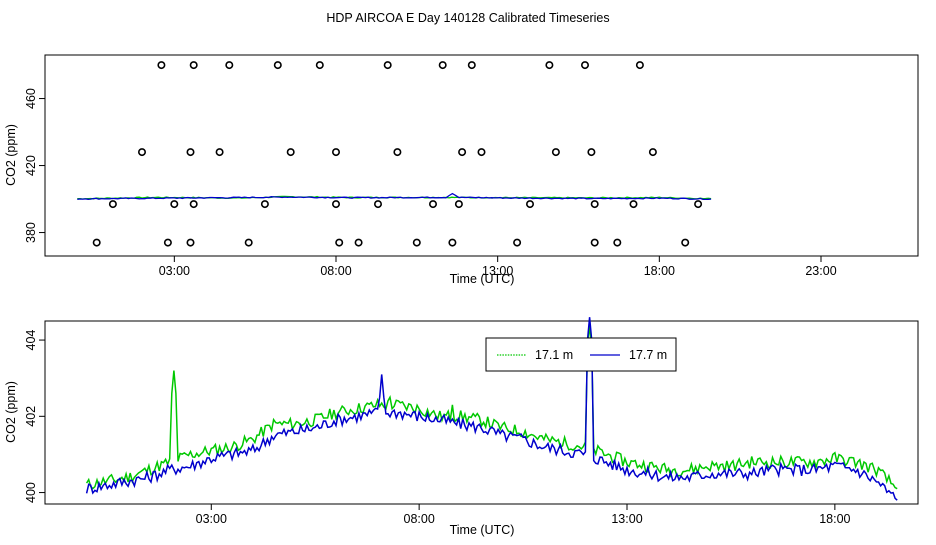 The width and height of the screenshot is (936, 545). What do you see at coordinates (554, 355) in the screenshot?
I see `legend-label-17-1m: 17.1 m` at bounding box center [554, 355].